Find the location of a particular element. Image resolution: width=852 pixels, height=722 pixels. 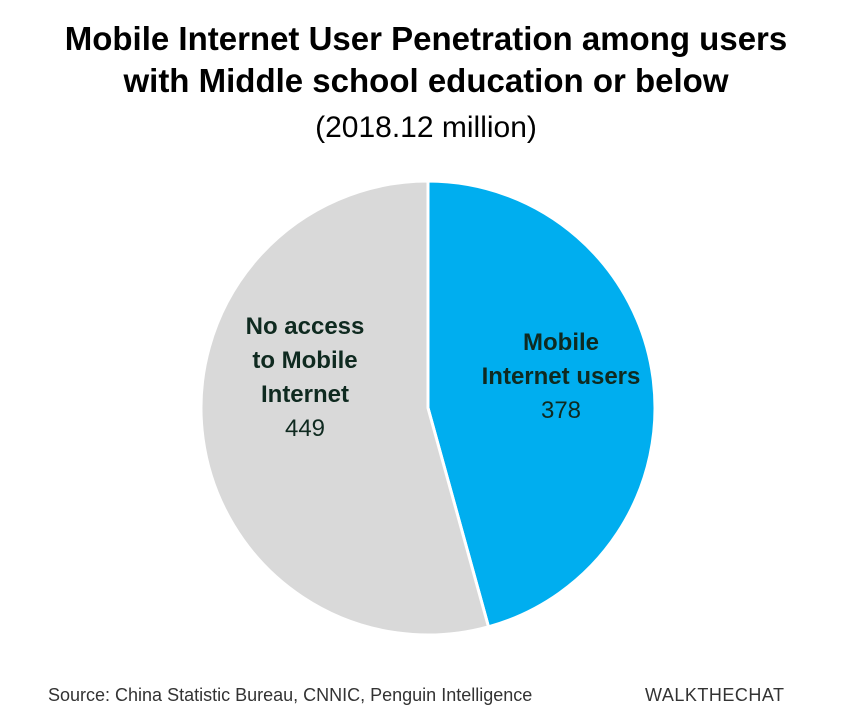

slice-2-label-line-3: Internet is located at coordinates (305, 394).